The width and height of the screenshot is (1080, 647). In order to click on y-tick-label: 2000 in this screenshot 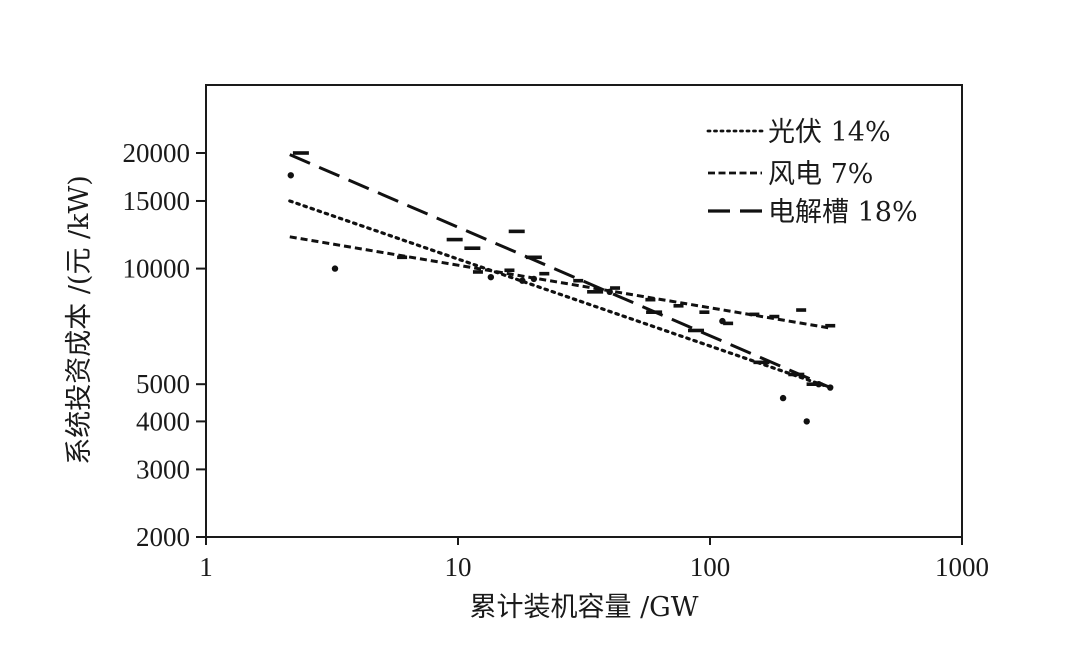, I will do `click(163, 537)`.